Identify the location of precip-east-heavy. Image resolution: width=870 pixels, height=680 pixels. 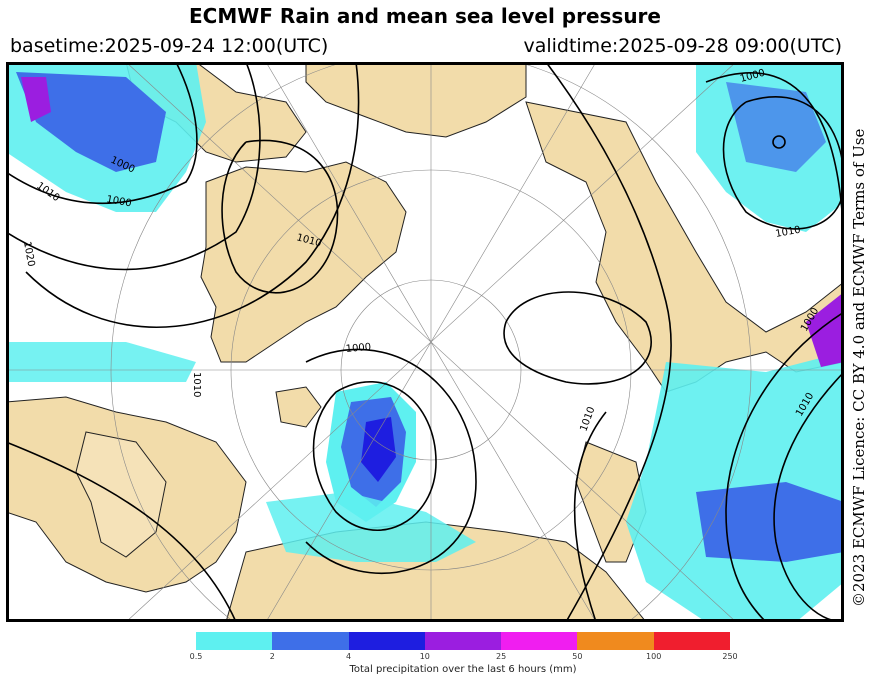
(770, 522).